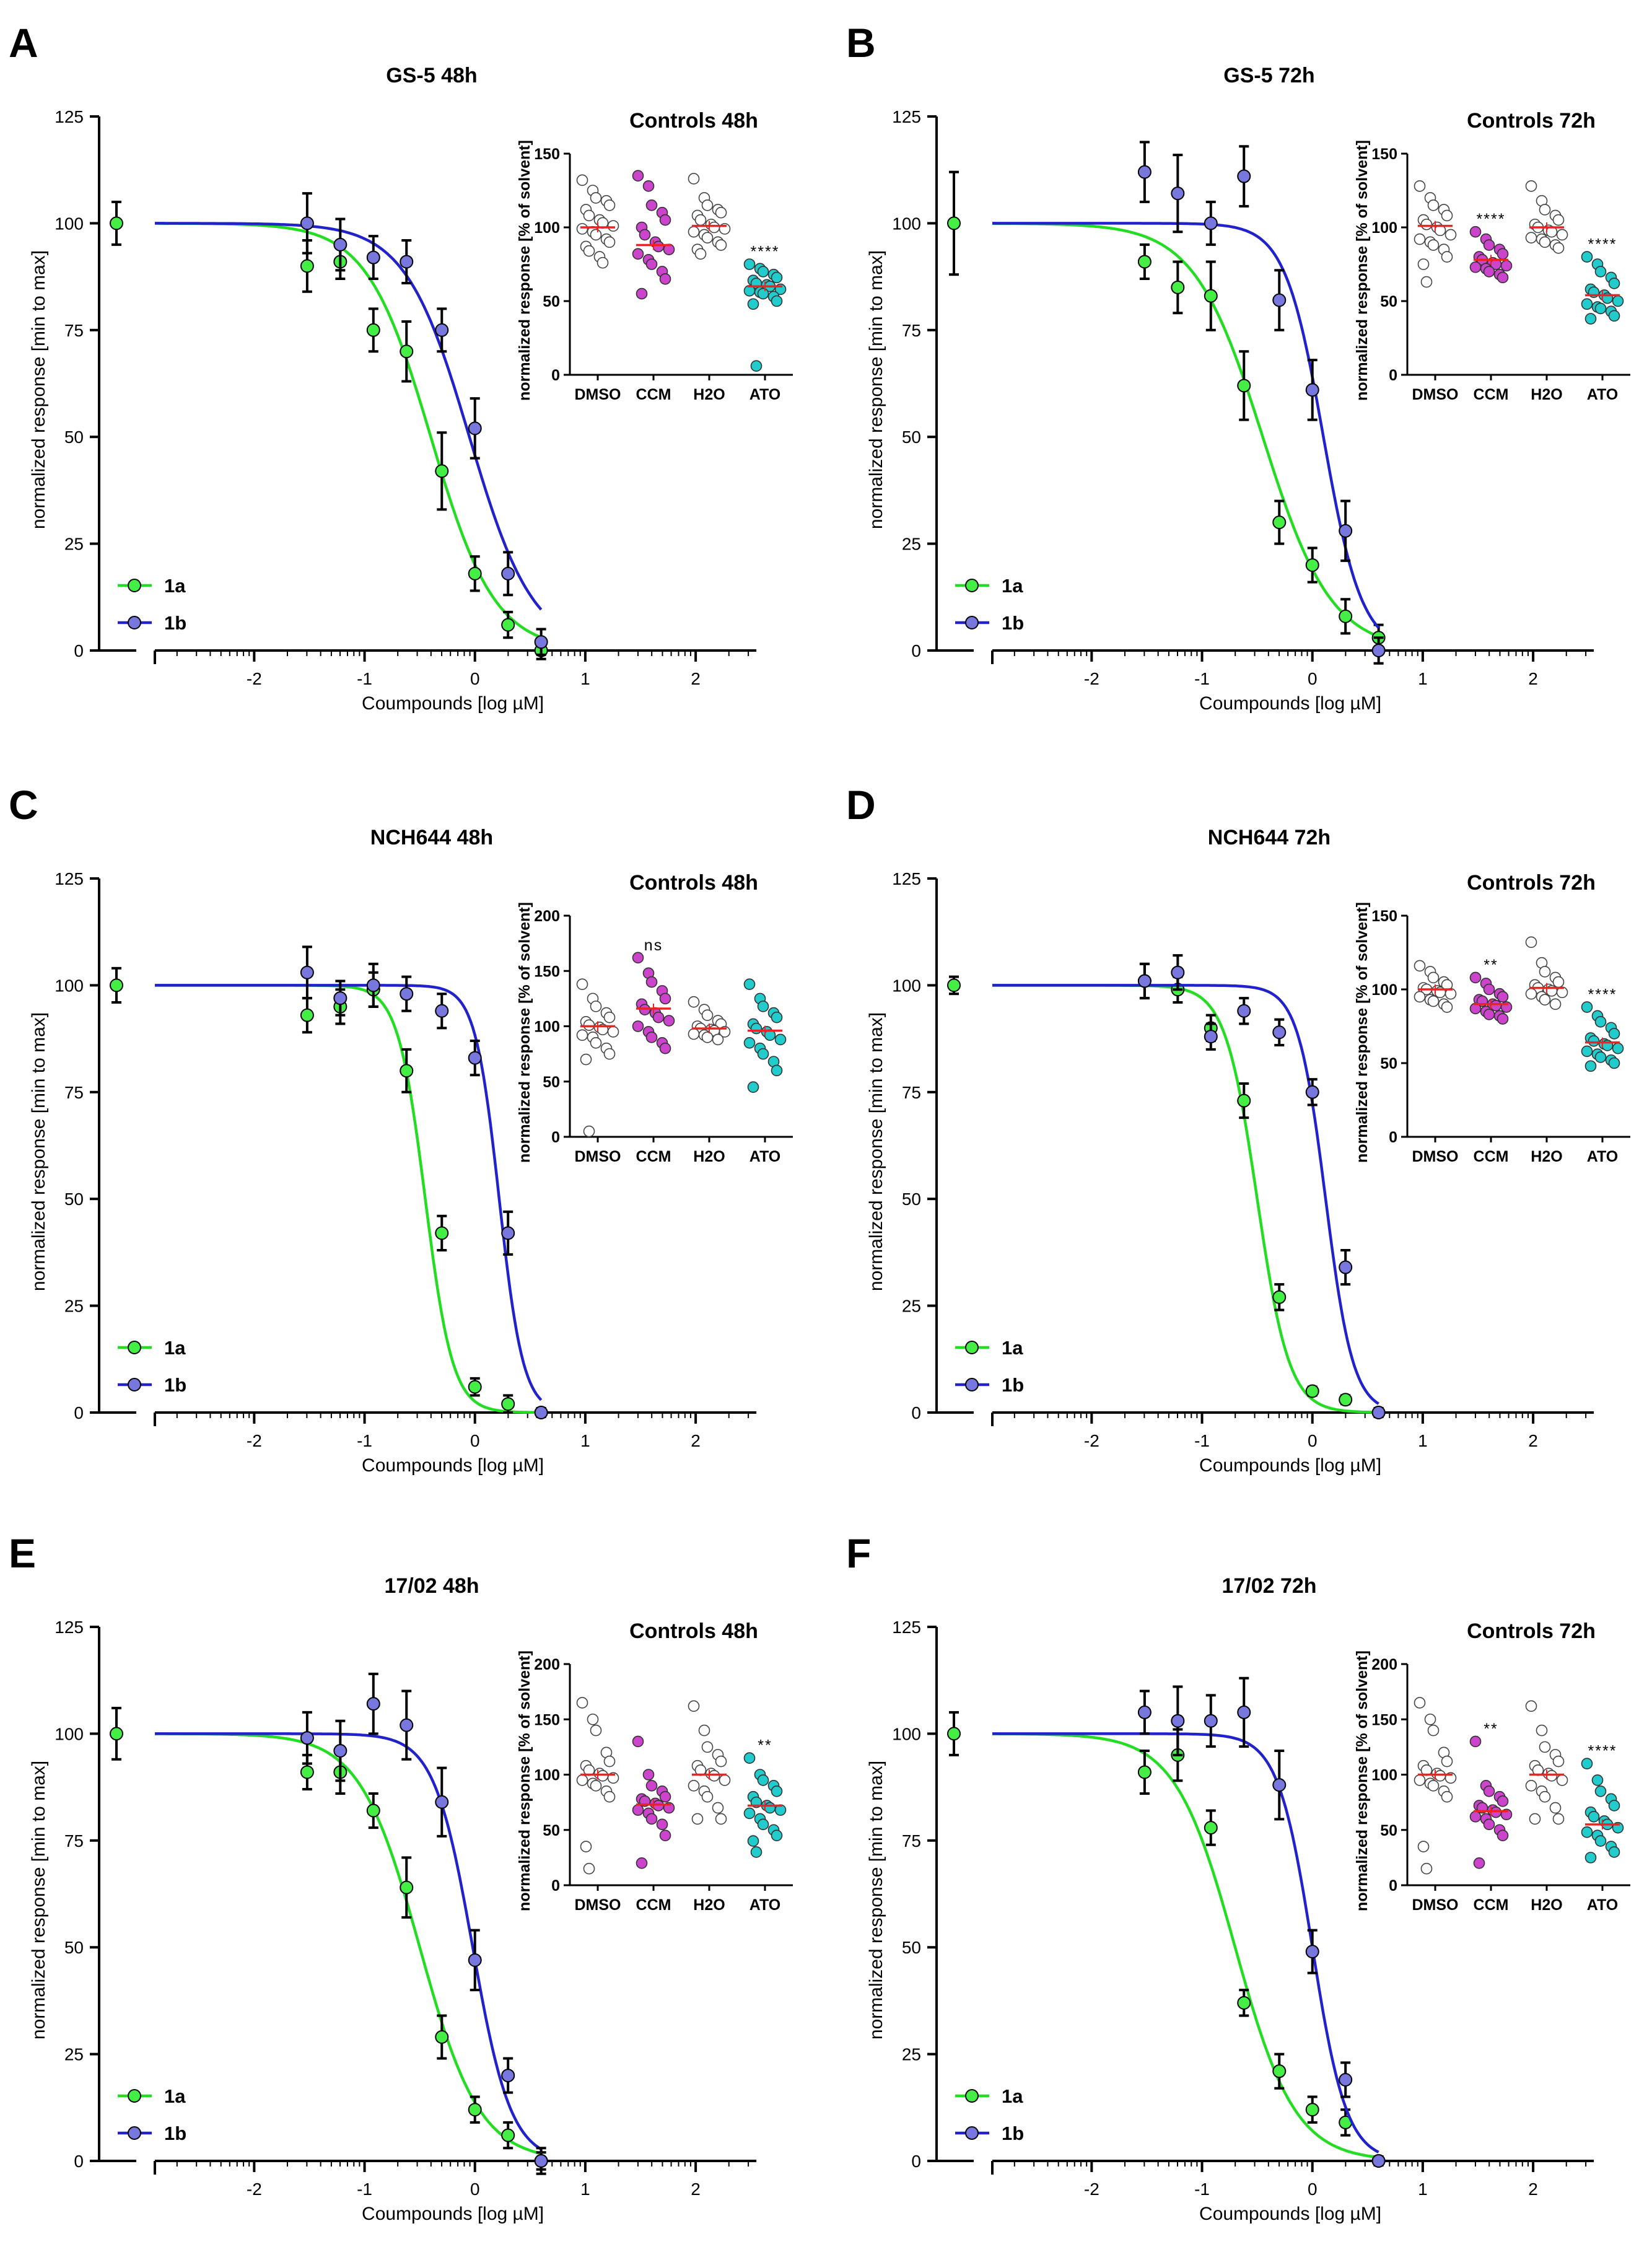 The height and width of the screenshot is (2252, 1652). I want to click on inset-title: Controls 72h, so click(1531, 1631).